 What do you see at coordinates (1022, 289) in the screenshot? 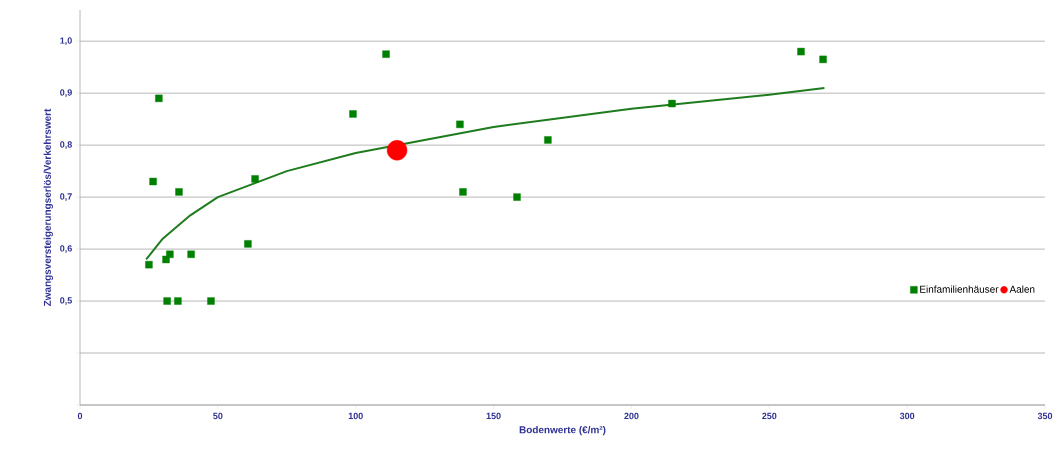
I see `legend-label: Aalen` at bounding box center [1022, 289].